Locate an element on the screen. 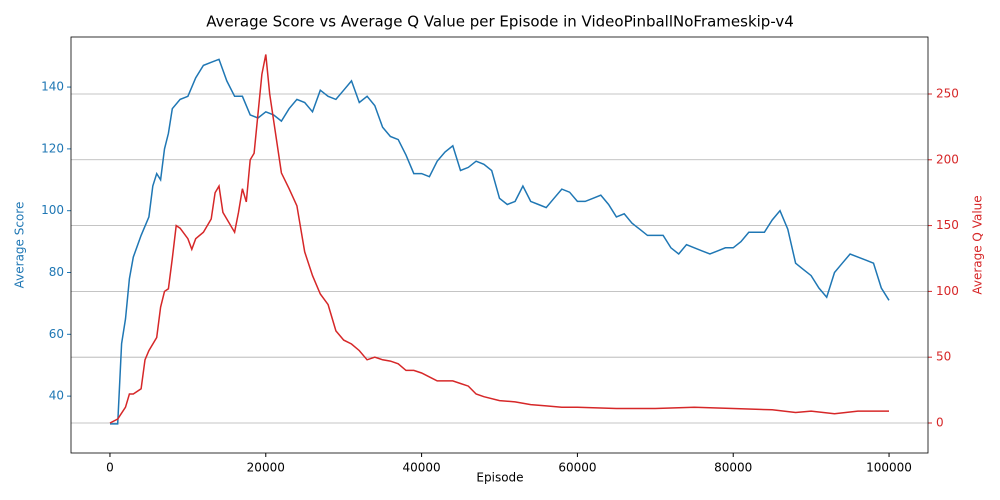  x-axis-label: Episode is located at coordinates (499, 478).